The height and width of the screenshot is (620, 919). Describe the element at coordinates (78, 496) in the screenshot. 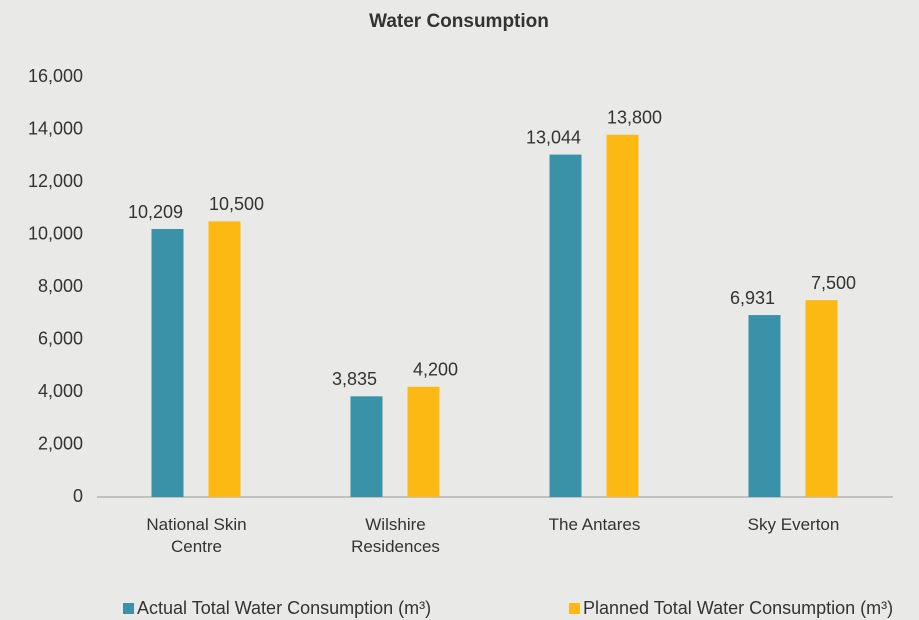

I see `y-tick-label: 0` at that location.